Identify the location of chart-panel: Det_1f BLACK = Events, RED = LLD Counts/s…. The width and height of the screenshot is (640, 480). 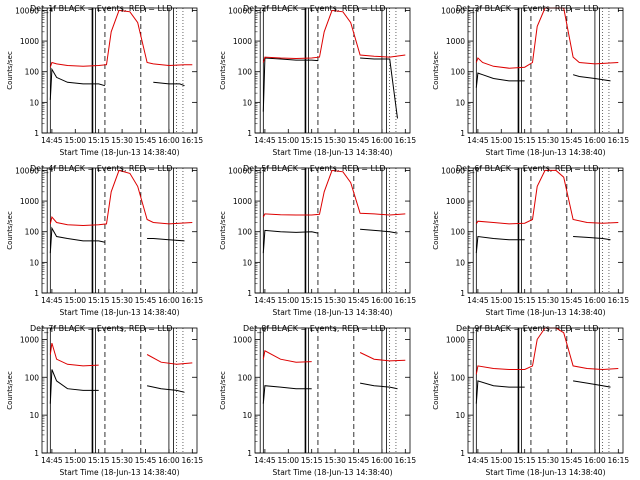
(104, 80).